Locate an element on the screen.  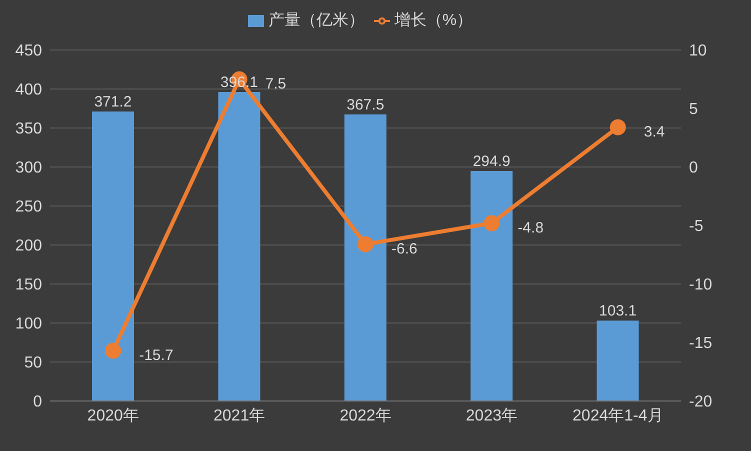
data-label: 7.5 is located at coordinates (275, 84).